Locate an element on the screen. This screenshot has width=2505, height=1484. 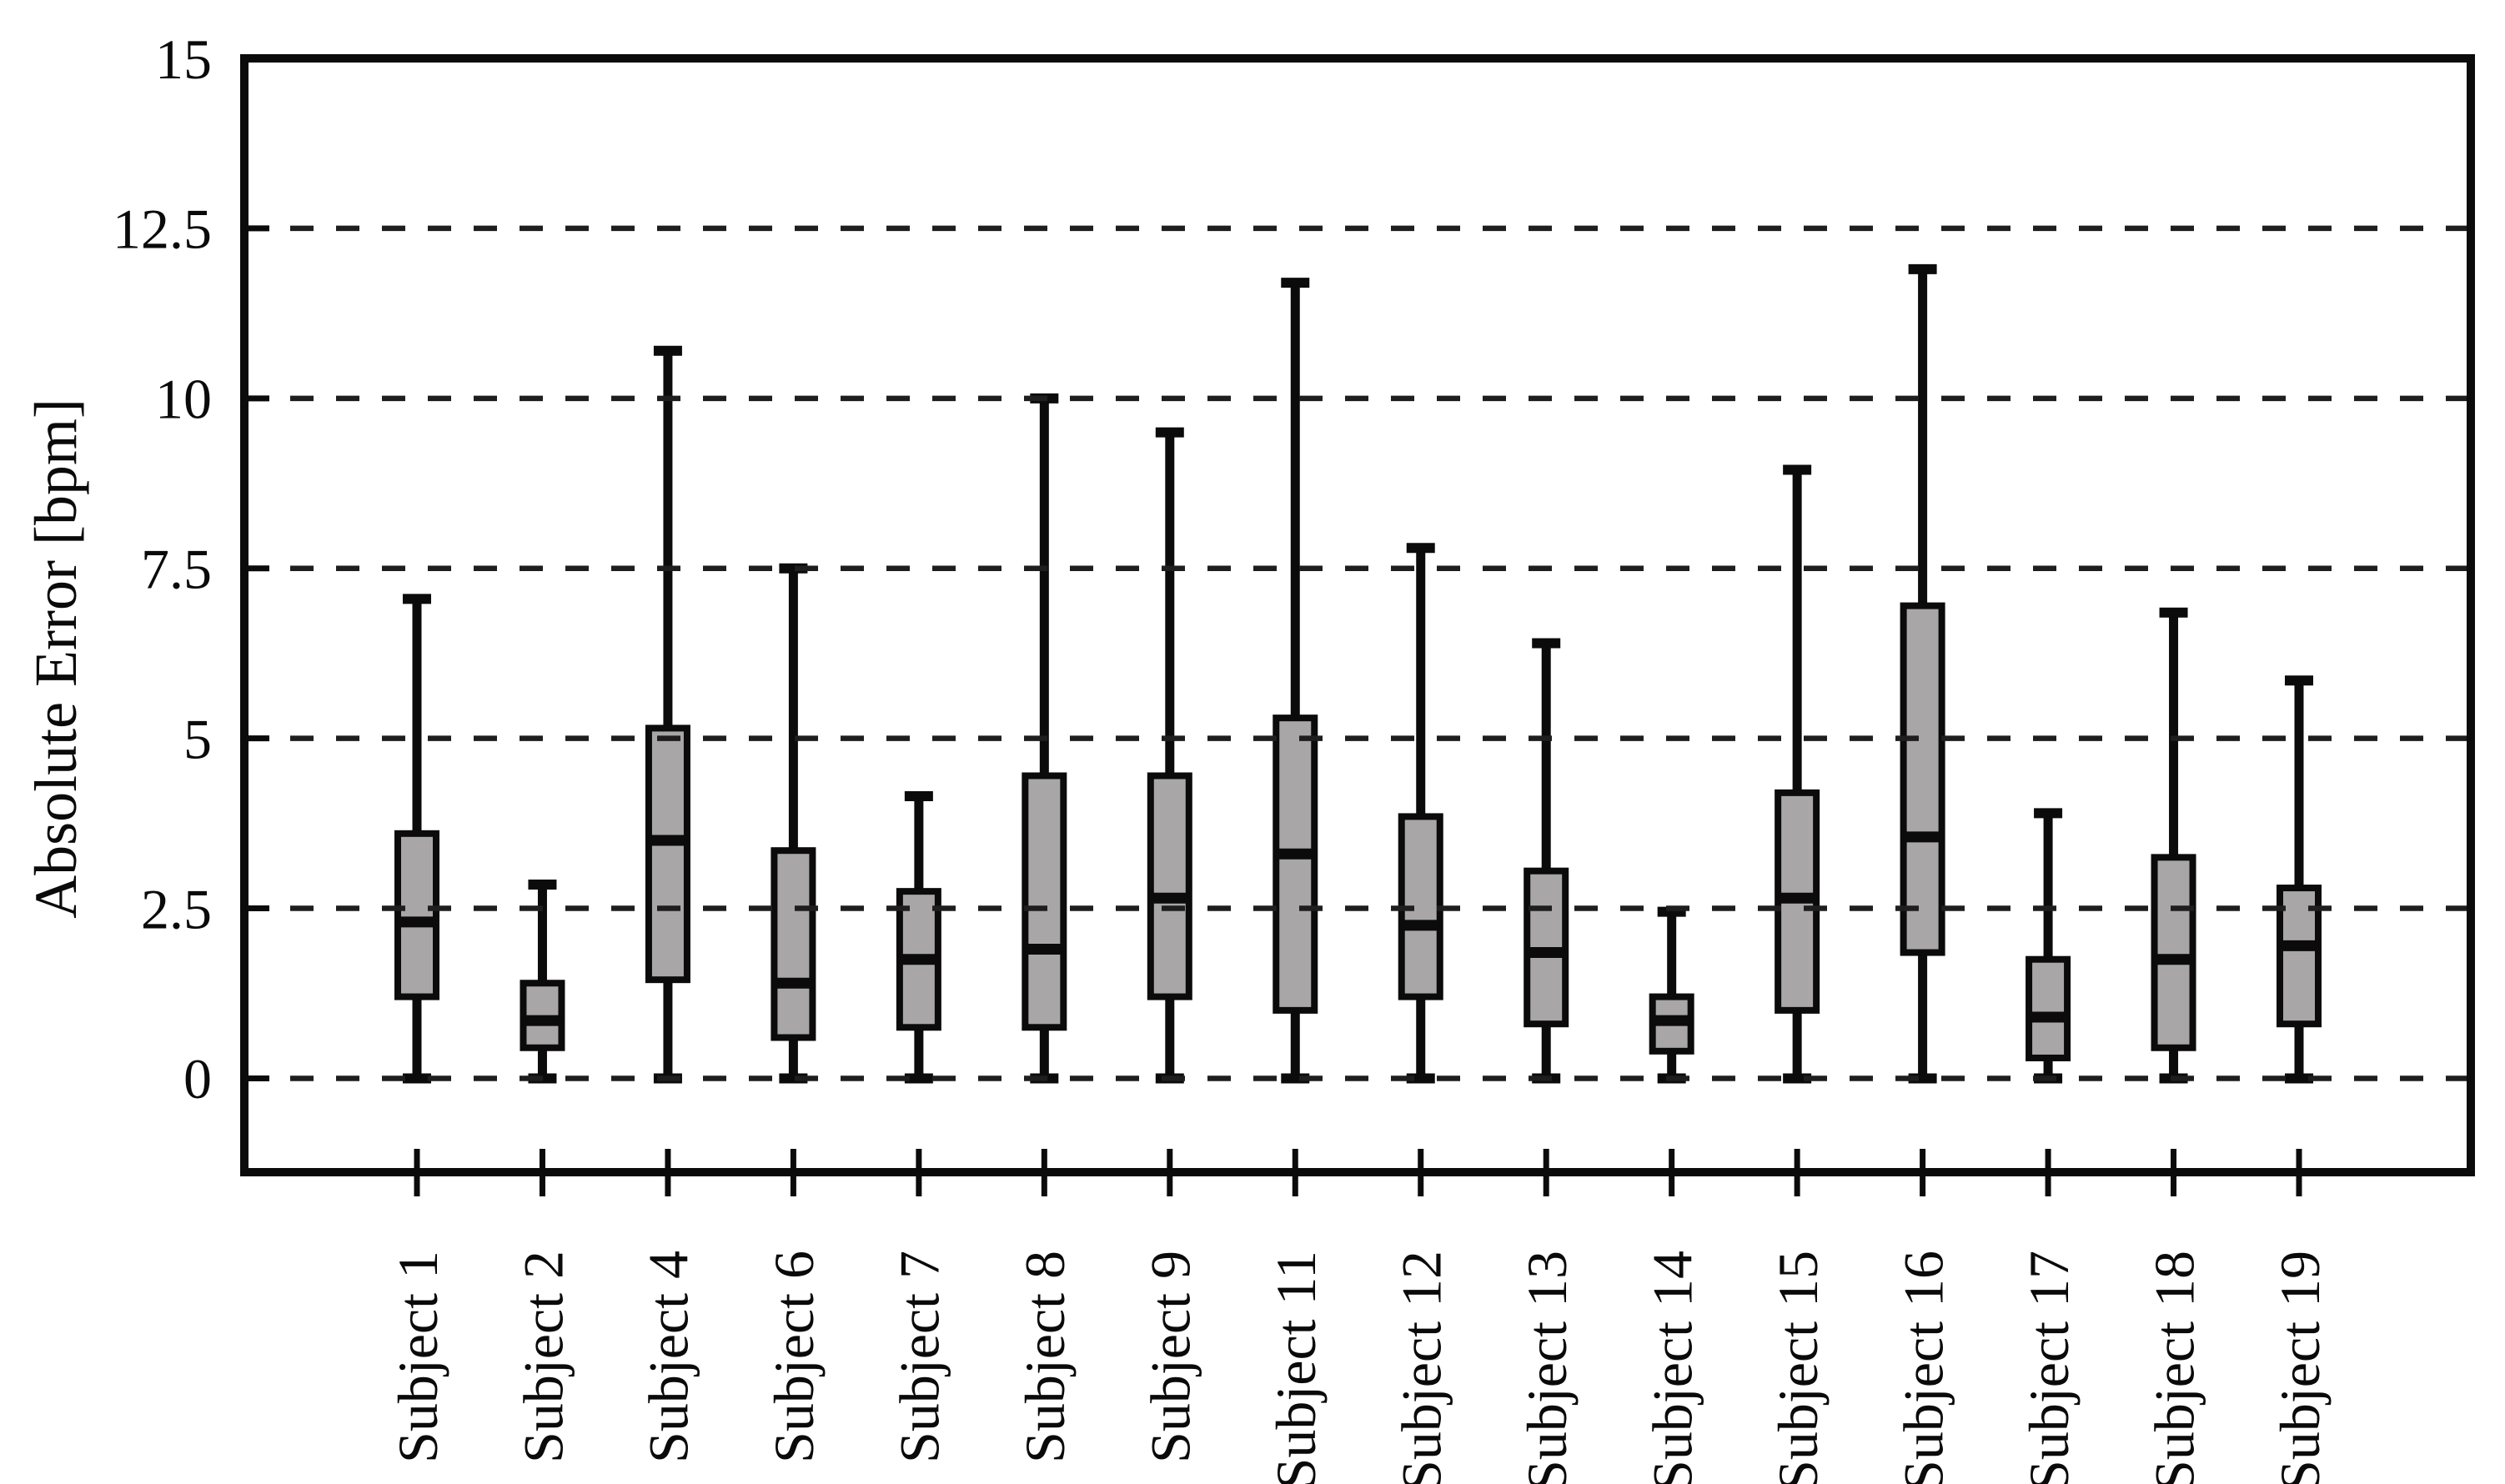
x-tick-label-subject-17: Subject 17 is located at coordinates (2049, 1367).